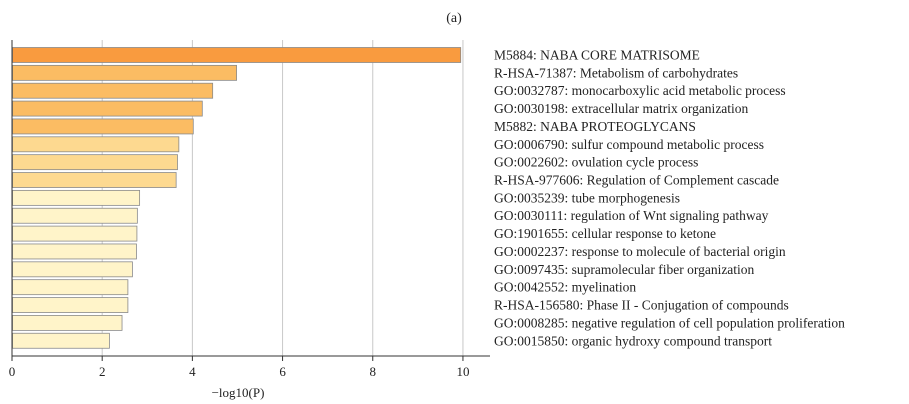  Describe the element at coordinates (192, 371) in the screenshot. I see `x-tick-label: 4` at that location.